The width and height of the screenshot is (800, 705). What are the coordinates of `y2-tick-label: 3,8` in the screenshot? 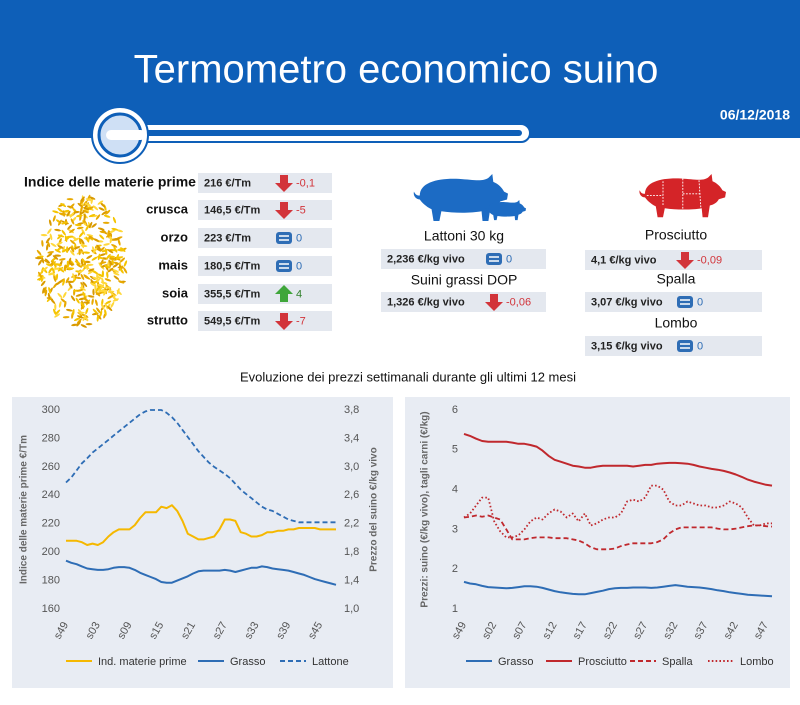 It's located at (351, 410).